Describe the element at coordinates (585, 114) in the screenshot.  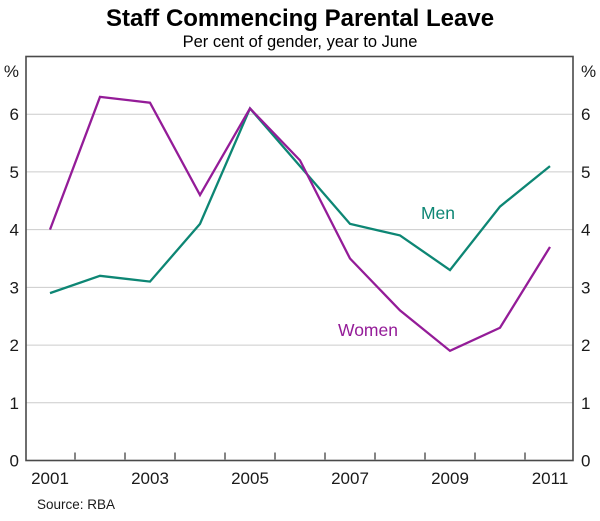
I see `y-axis-label-right: 6` at that location.